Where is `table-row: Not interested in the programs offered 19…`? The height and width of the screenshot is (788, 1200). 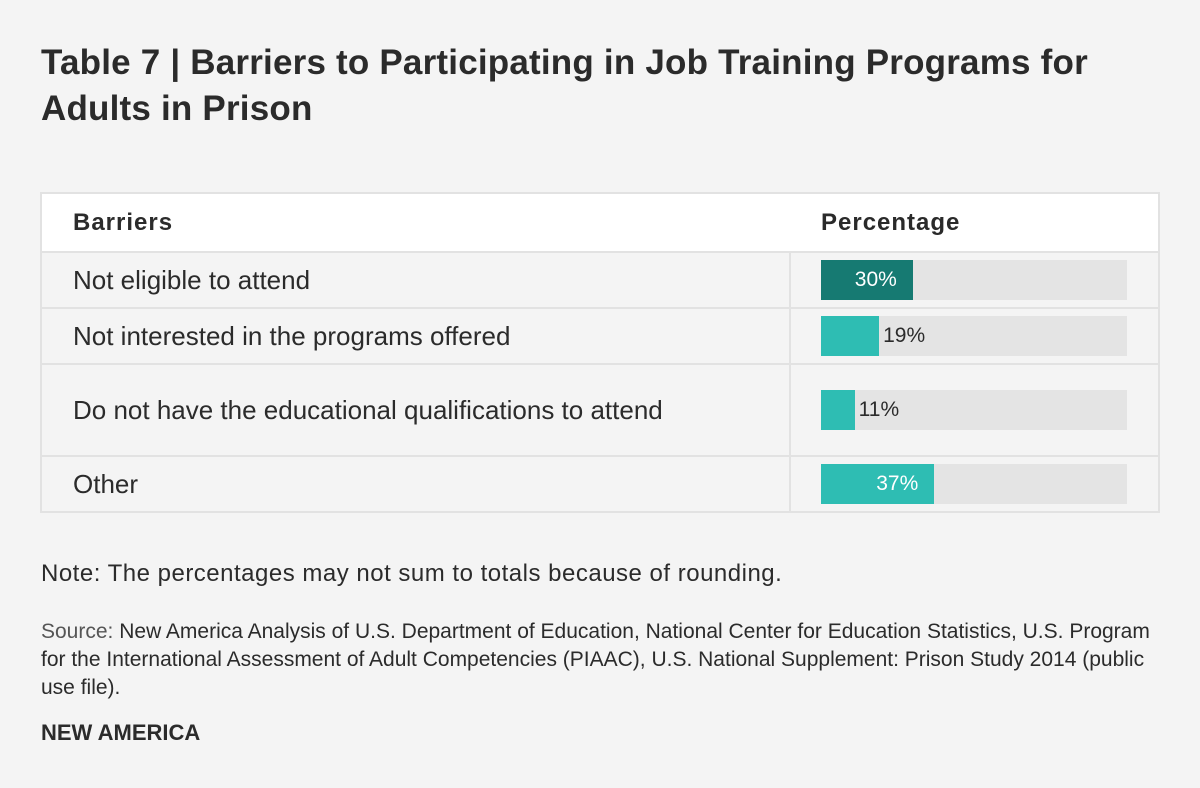
table-row: Not interested in the programs offered 19… is located at coordinates (600, 335).